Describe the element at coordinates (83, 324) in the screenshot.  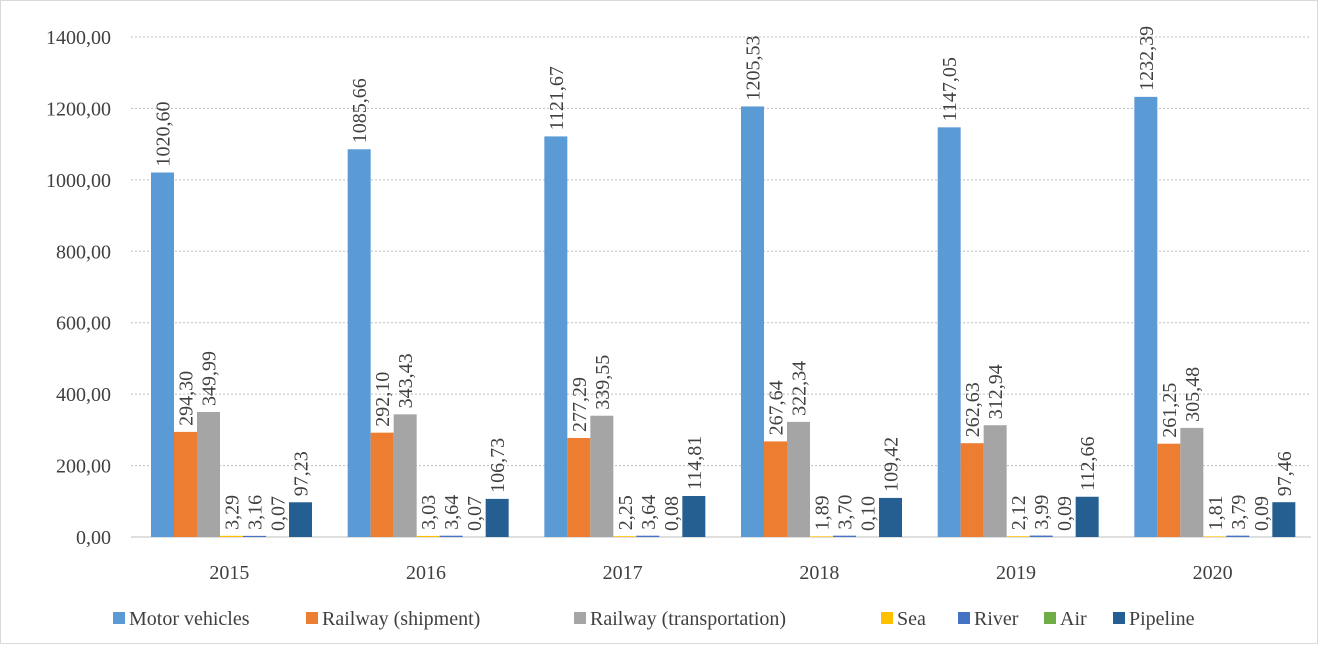
I see `y-tick-label: 600,00` at that location.